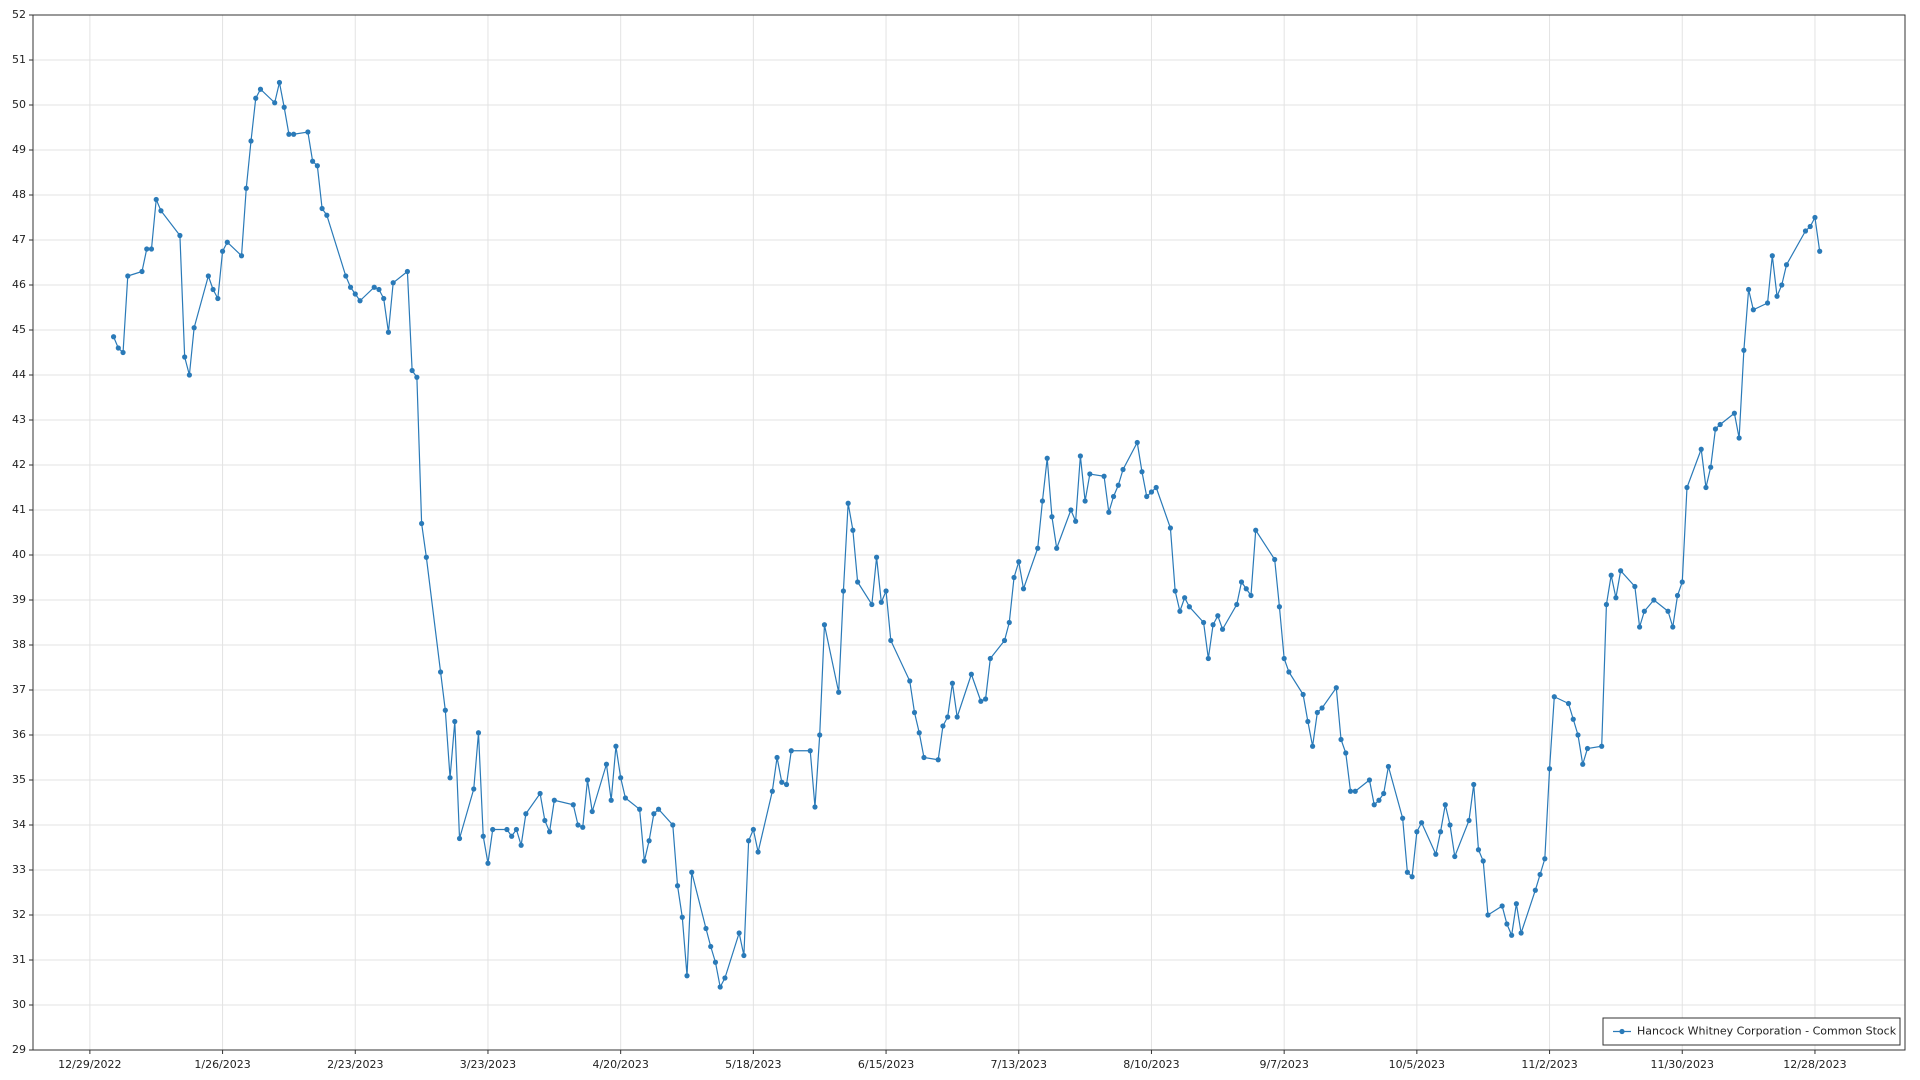 The image size is (1920, 1080). I want to click on y-tick-label: 48, so click(19, 194).